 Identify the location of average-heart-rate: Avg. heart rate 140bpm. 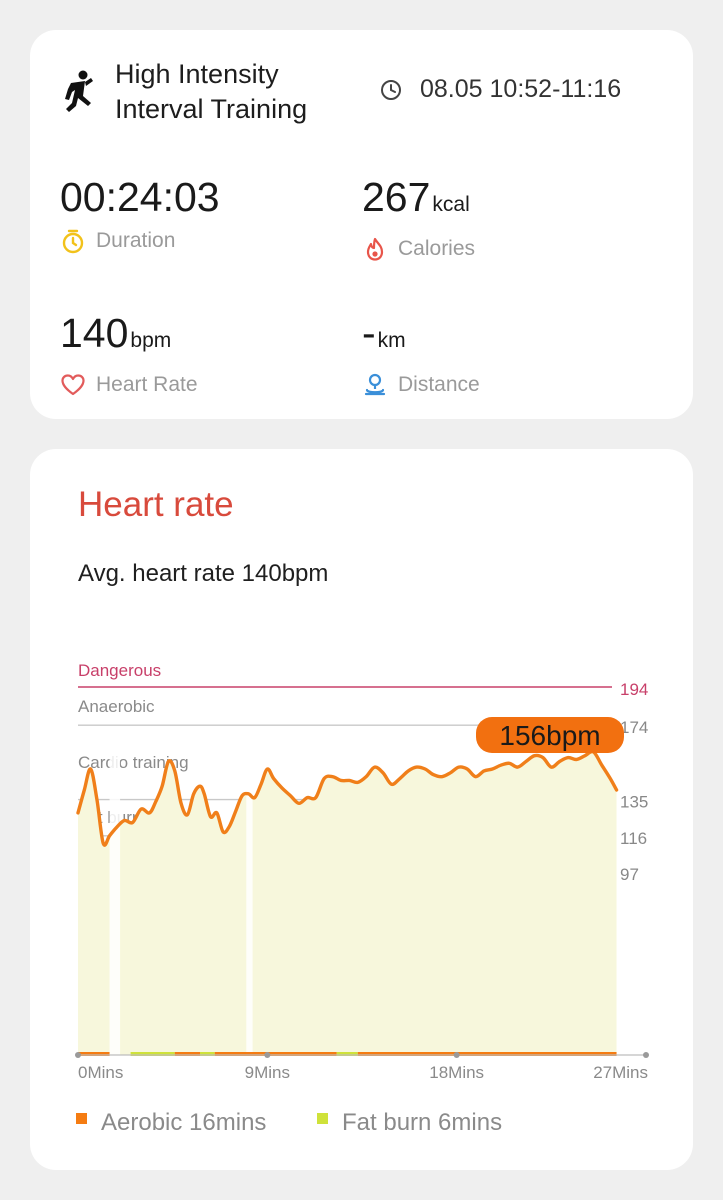
(203, 573).